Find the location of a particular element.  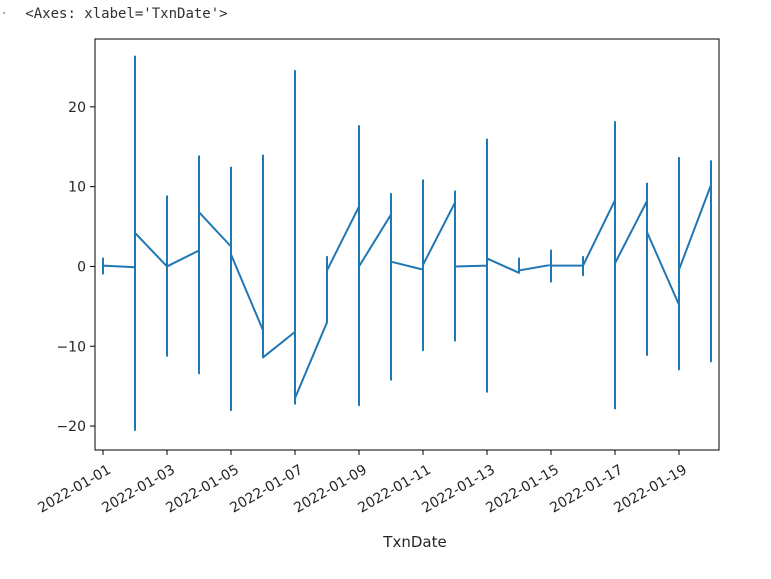

y-axis: −20 −10 0 10 20 is located at coordinates (75, 267).